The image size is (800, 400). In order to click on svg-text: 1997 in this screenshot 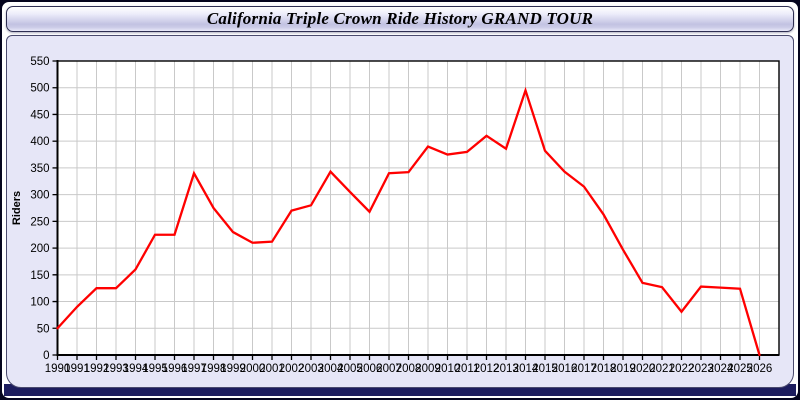, I will do `click(194, 369)`.